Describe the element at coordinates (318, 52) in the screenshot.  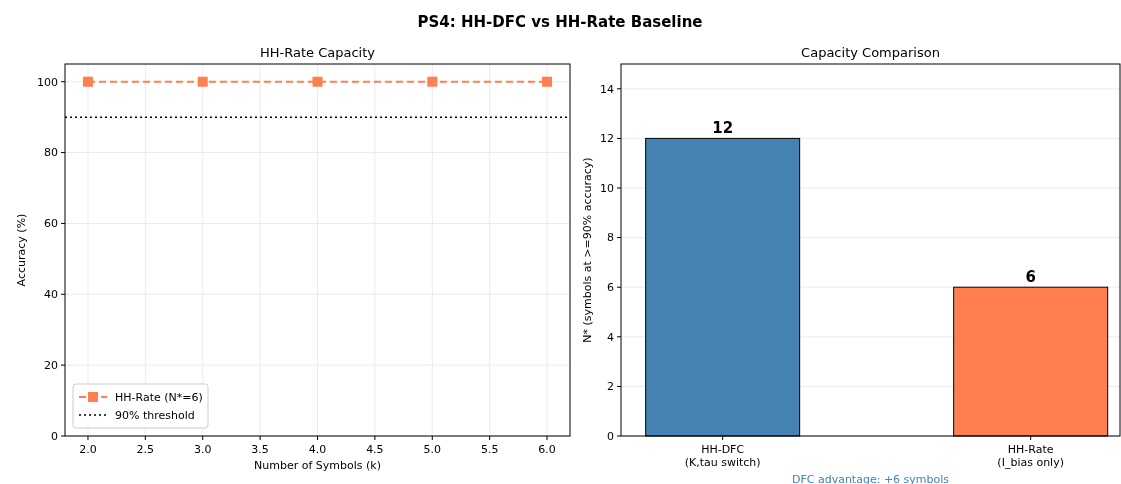
I see `chart-title: HH-Rate Capacity` at that location.